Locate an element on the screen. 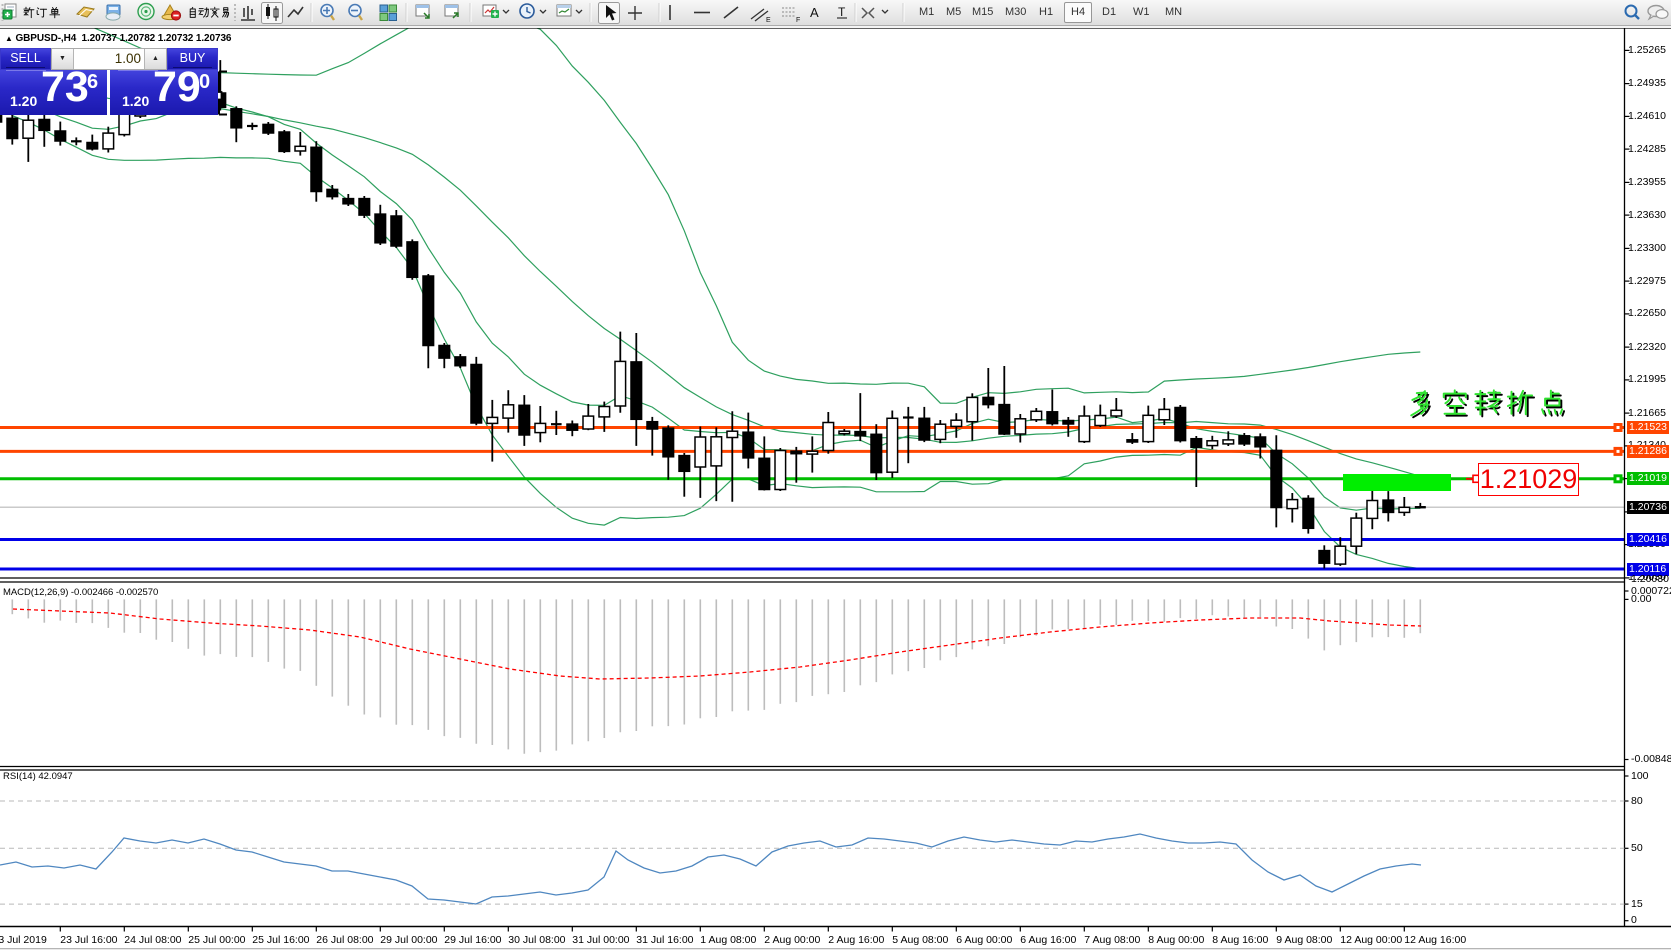 The height and width of the screenshot is (950, 1671). svg-text: E is located at coordinates (768, 20).